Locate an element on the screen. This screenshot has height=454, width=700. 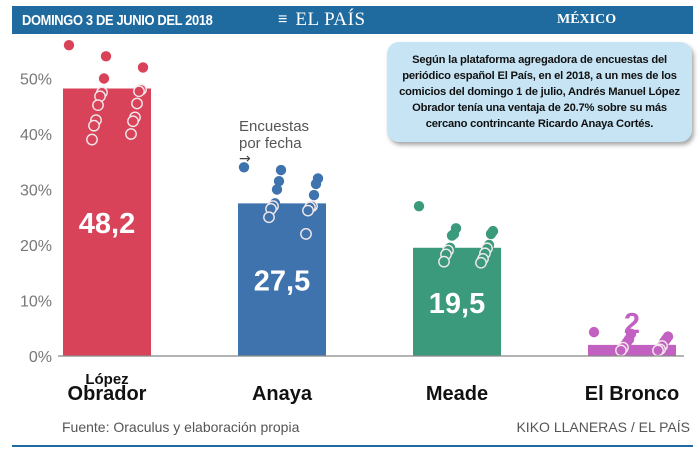
y-tick-label: 30% is located at coordinates (36, 191).